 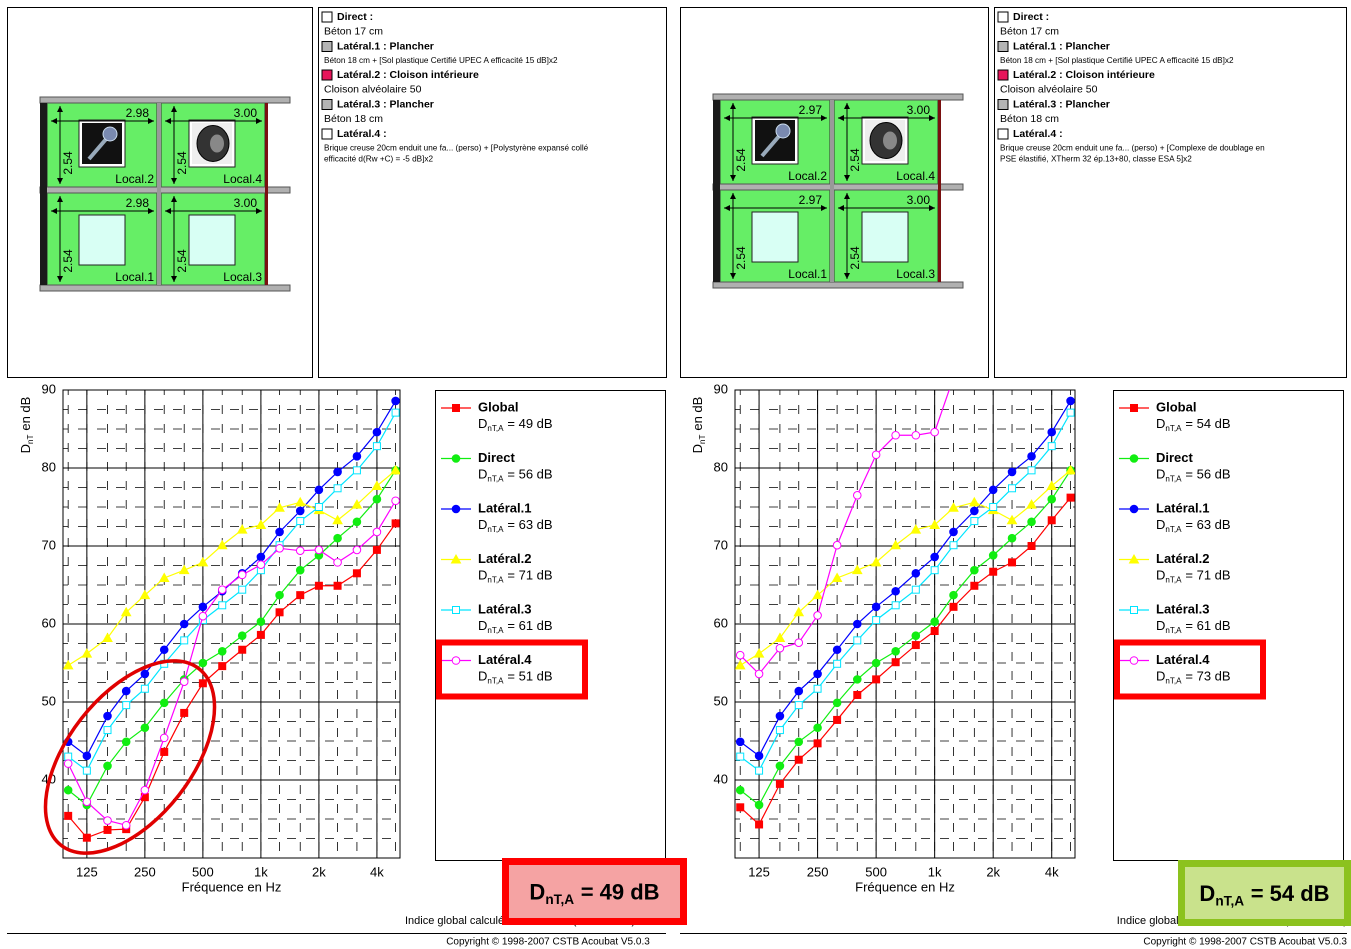 What do you see at coordinates (771, 145) in the screenshot?
I see `microphone-handle` at bounding box center [771, 145].